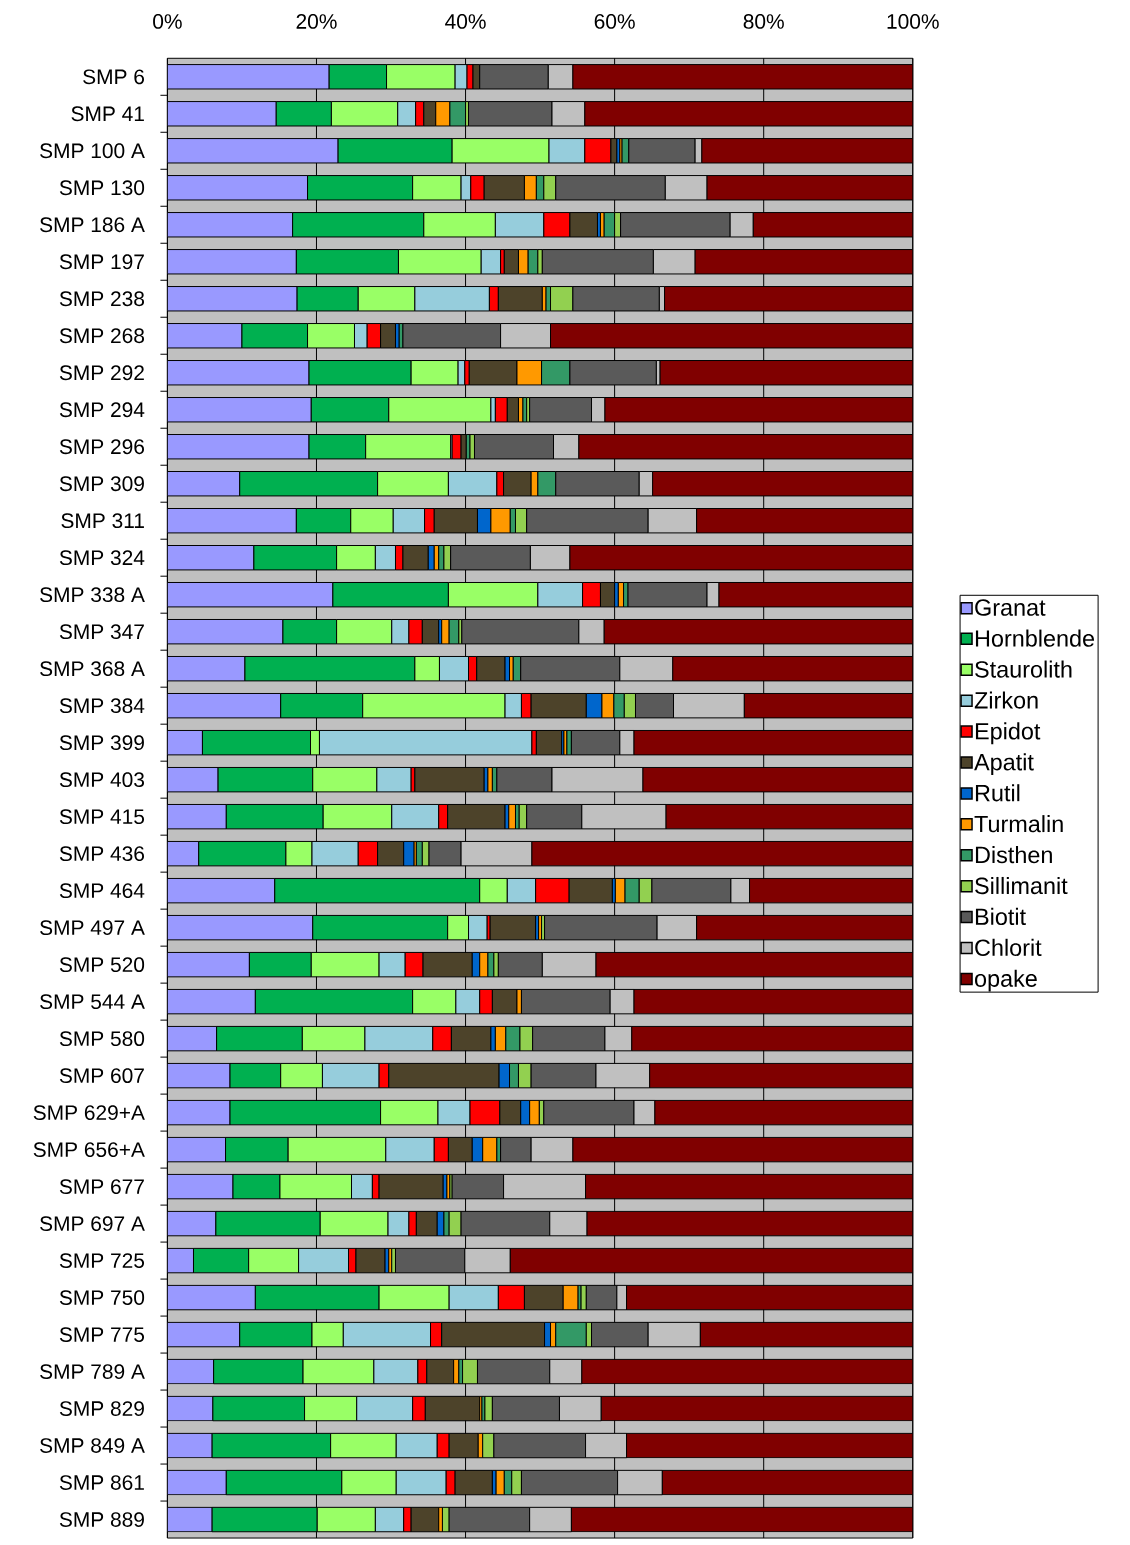  I want to click on x-tick-label: 80%, so click(763, 21).